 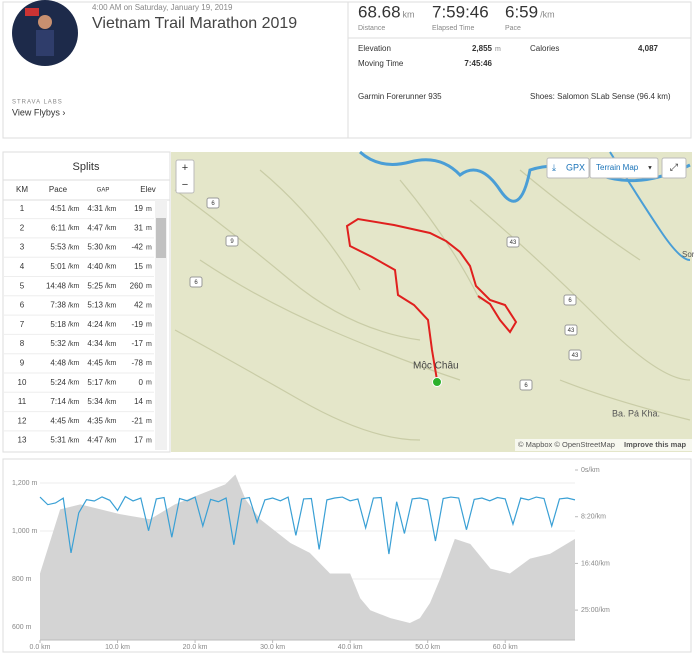 I want to click on split-gap: 4:24, so click(x=95, y=324).